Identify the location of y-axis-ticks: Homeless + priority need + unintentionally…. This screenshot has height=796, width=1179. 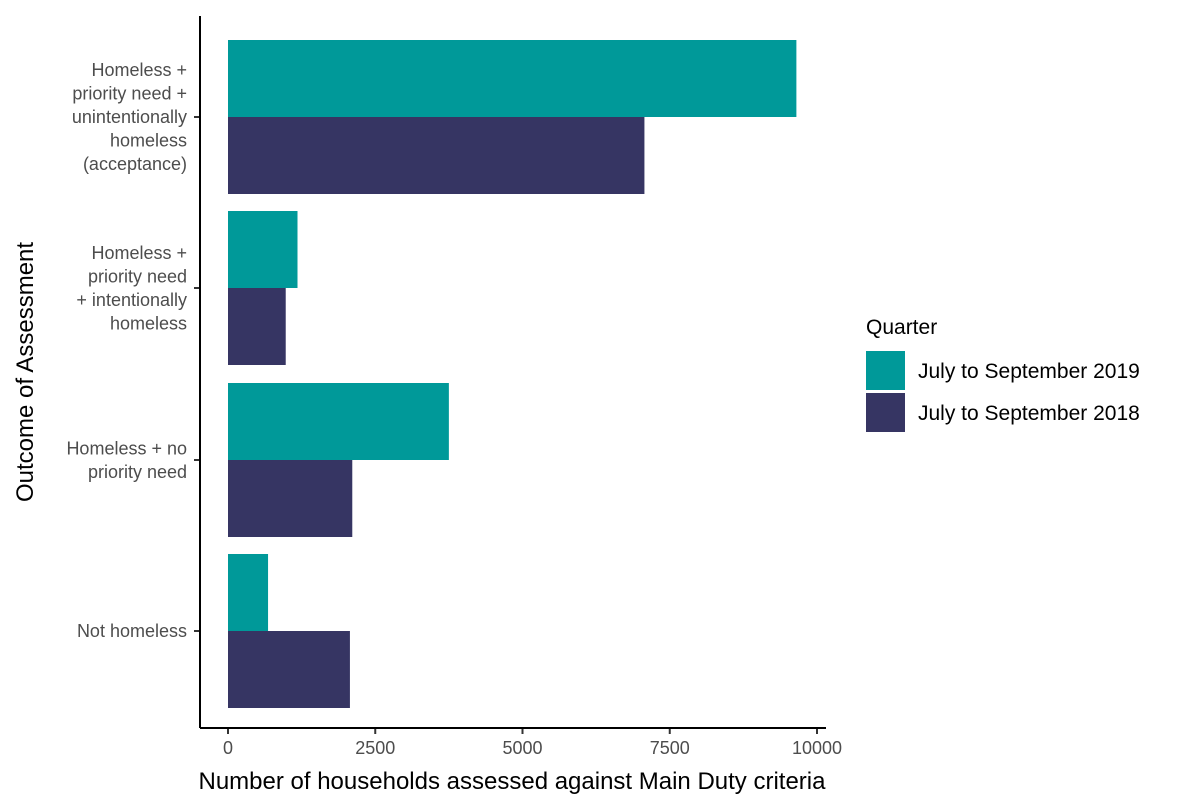
(133, 350).